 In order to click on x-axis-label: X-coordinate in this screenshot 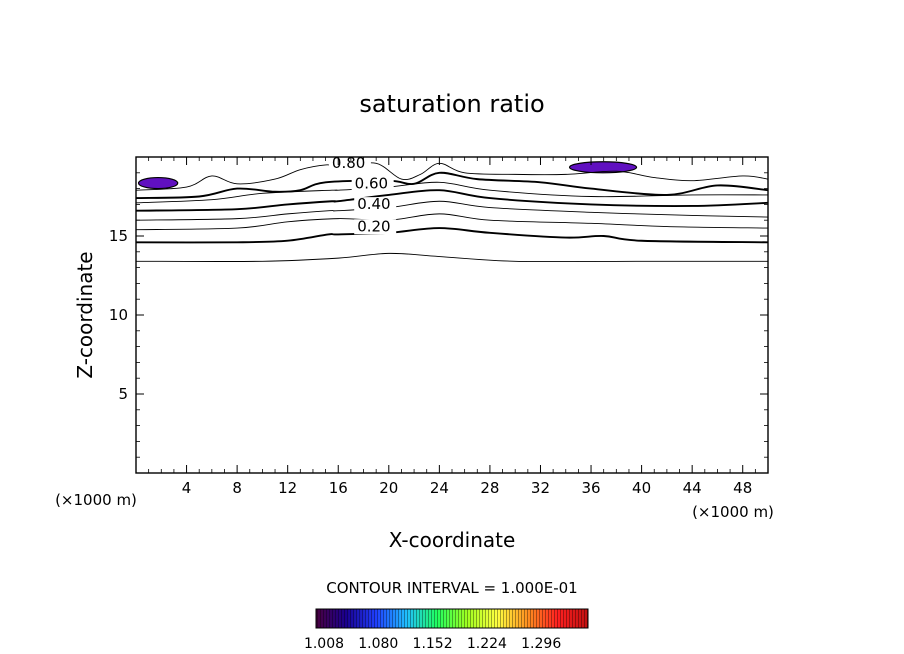, I will do `click(452, 540)`.